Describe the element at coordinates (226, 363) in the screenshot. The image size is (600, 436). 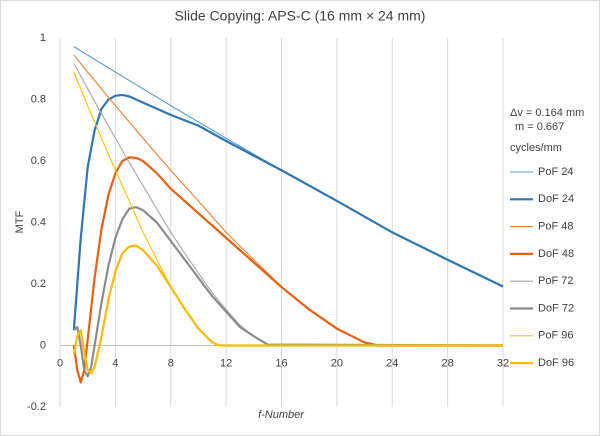
I see `x-tick-label: 12` at that location.